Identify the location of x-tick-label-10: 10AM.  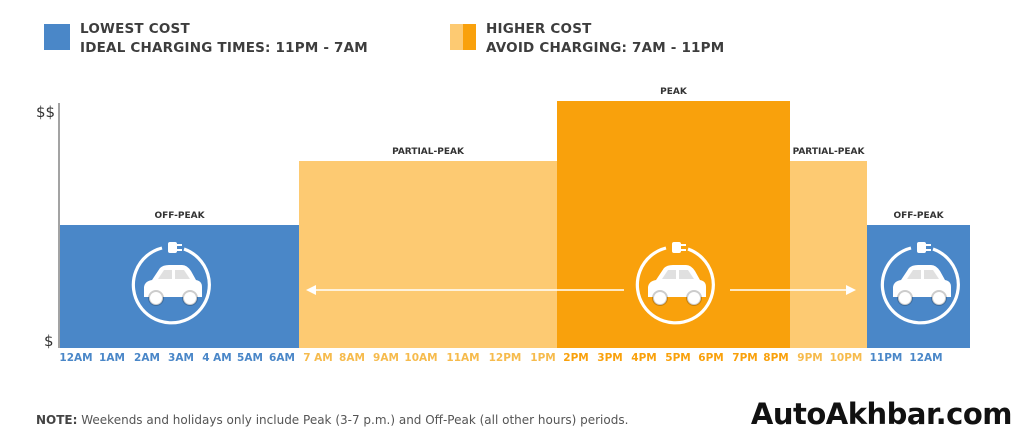
(420, 358).